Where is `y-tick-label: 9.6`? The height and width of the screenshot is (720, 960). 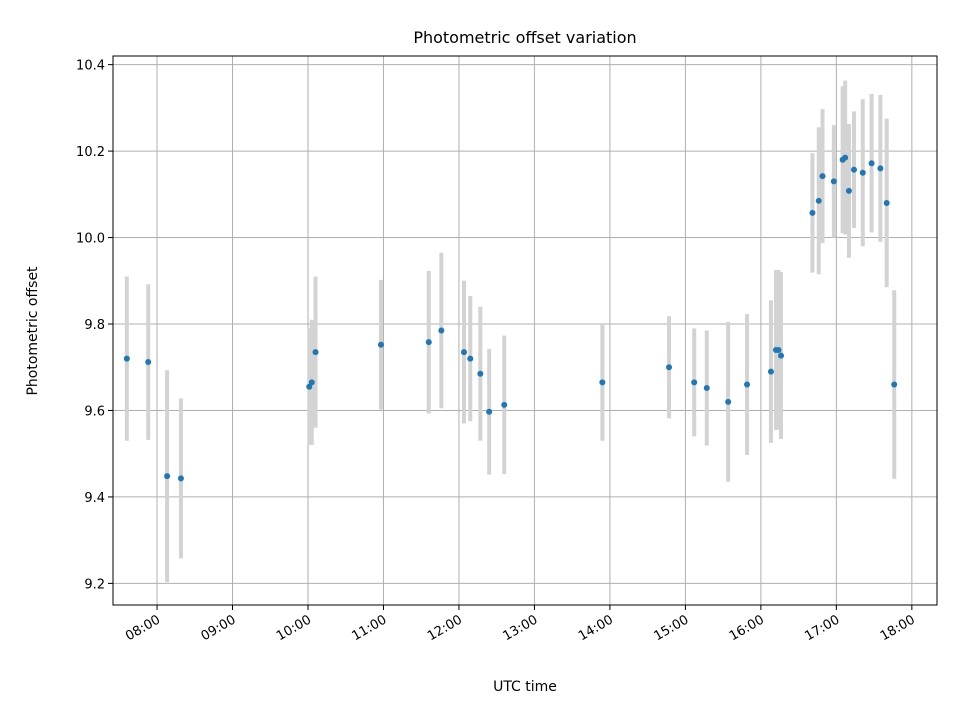
y-tick-label: 9.6 is located at coordinates (94, 411).